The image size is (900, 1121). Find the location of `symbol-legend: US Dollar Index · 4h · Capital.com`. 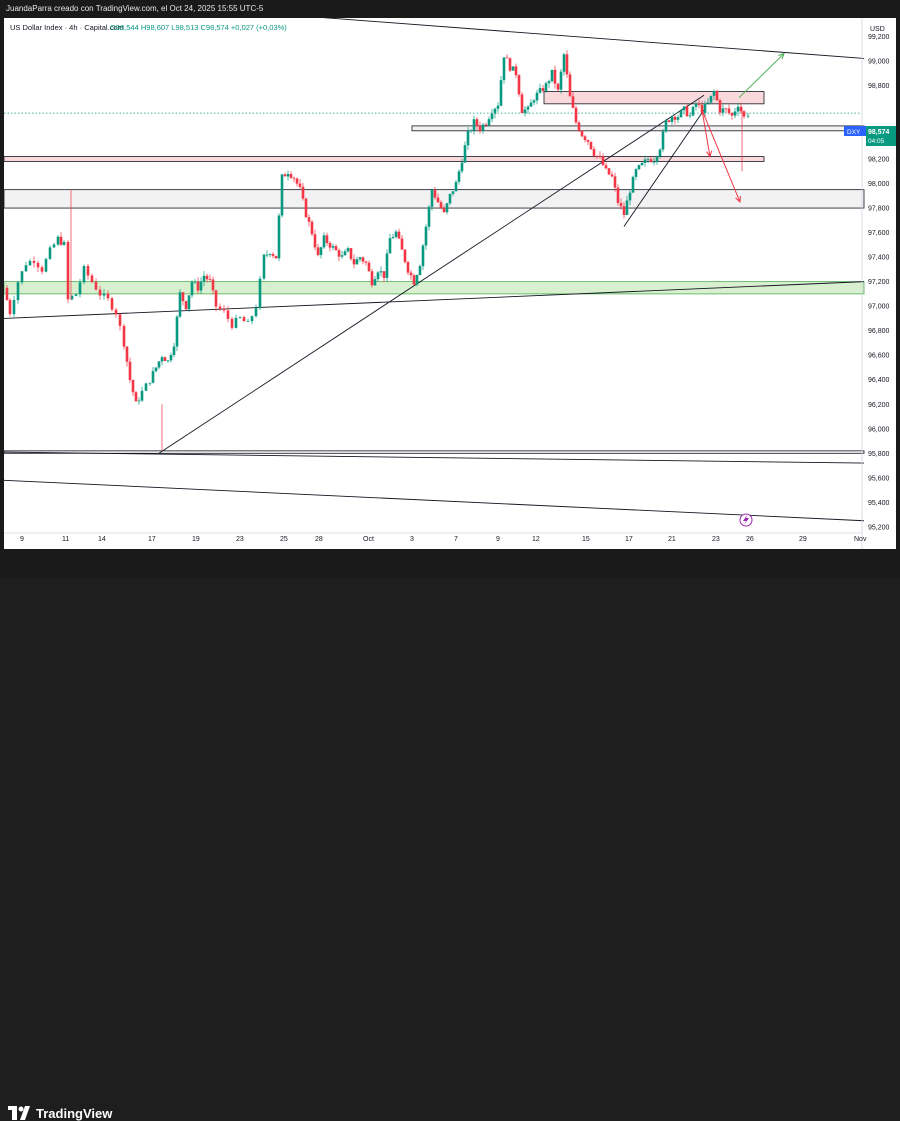

symbol-legend: US Dollar Index · 4h · Capital.com is located at coordinates (67, 27).